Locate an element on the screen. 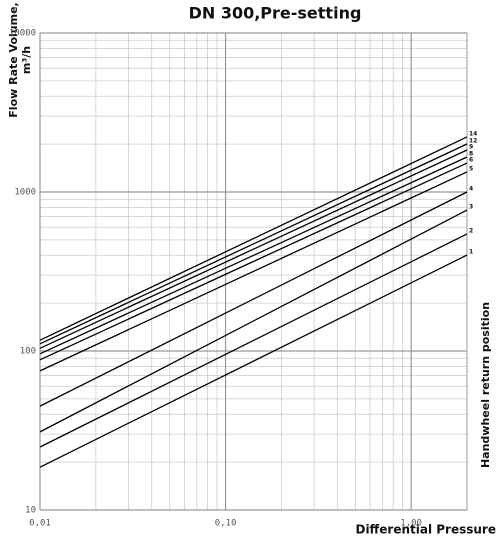 This screenshot has width=499, height=540. y-tick-label: 1000 is located at coordinates (25, 193).